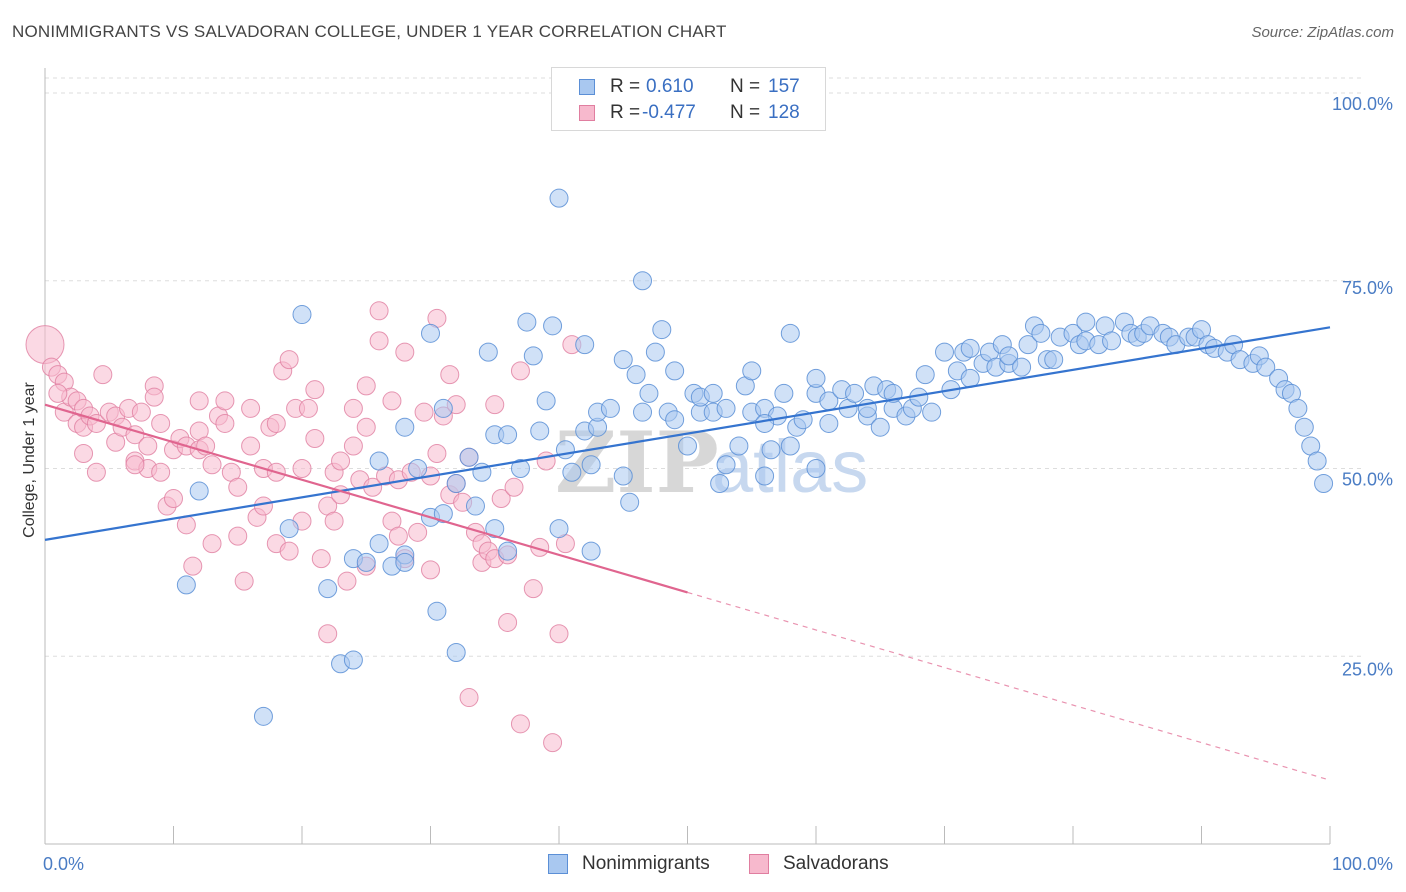  I want to click on legend-swatch-pink, so click(587, 113).